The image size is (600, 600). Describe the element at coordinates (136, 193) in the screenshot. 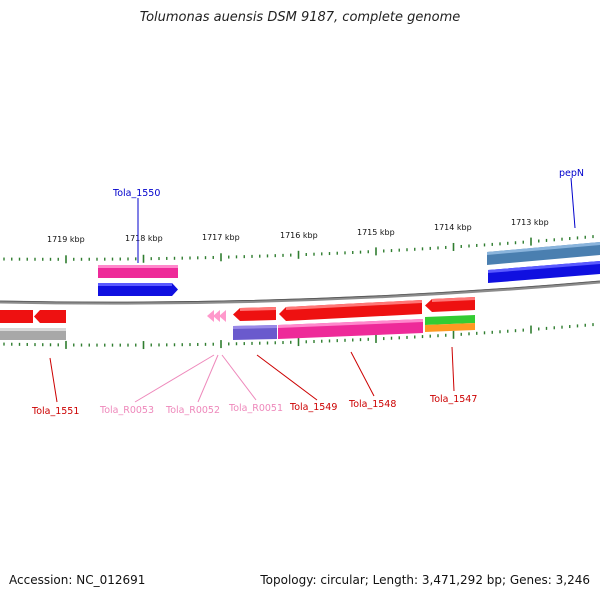

I see `gene-label-tola-1550: Tola_1550` at that location.